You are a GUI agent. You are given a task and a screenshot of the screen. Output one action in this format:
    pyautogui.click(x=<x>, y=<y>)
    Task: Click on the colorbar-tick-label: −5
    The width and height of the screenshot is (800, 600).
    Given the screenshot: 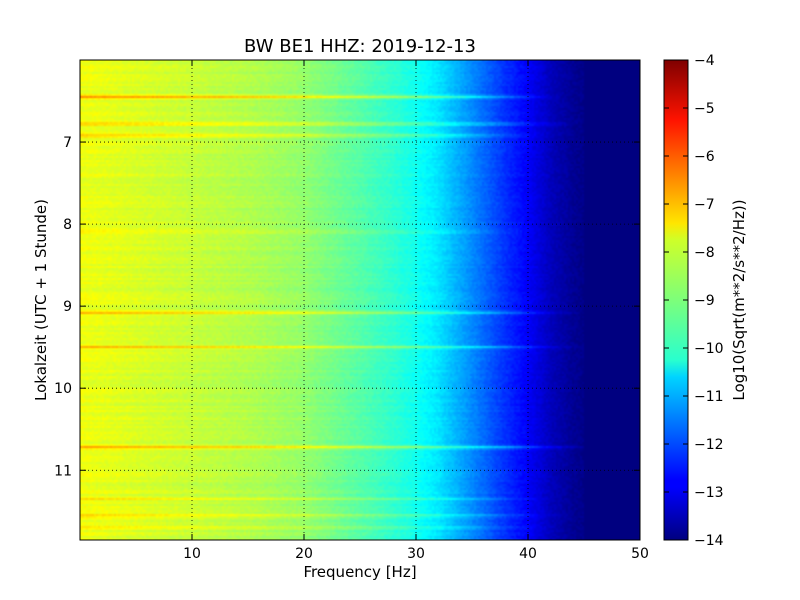 What is the action you would take?
    pyautogui.click(x=704, y=109)
    